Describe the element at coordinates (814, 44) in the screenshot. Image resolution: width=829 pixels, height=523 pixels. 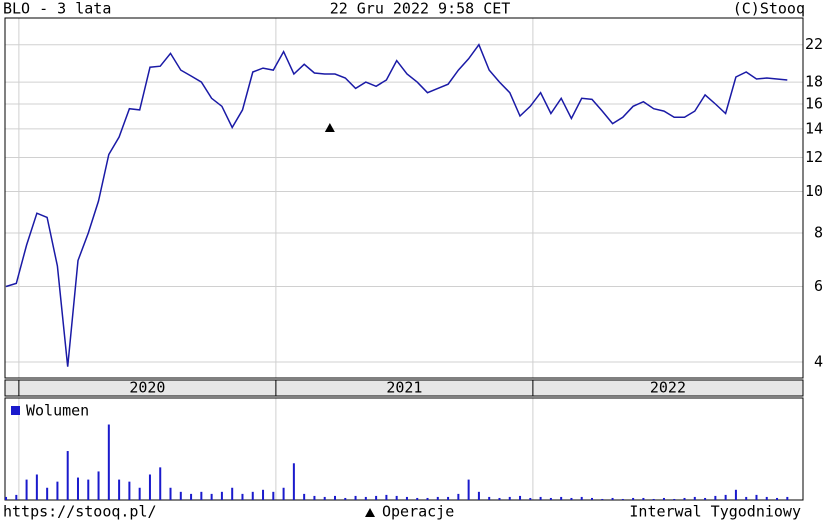
I see `y-tick-label: 22` at that location.